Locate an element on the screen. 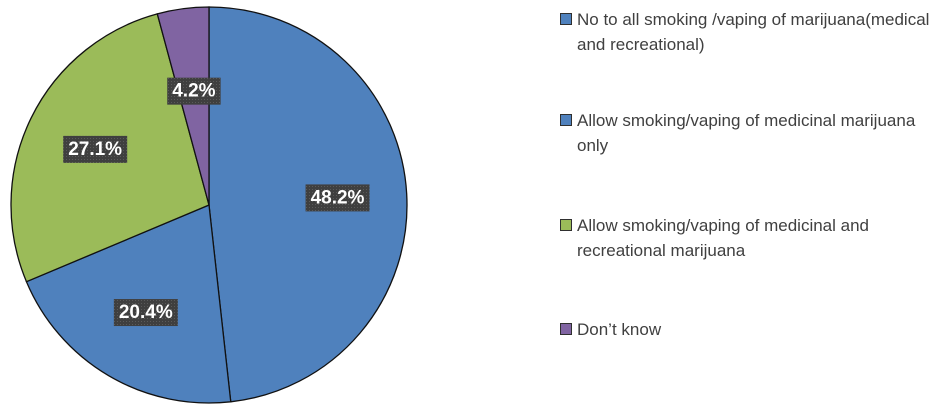 This screenshot has width=948, height=405. data-label-dont-know: 4.2% is located at coordinates (194, 91).